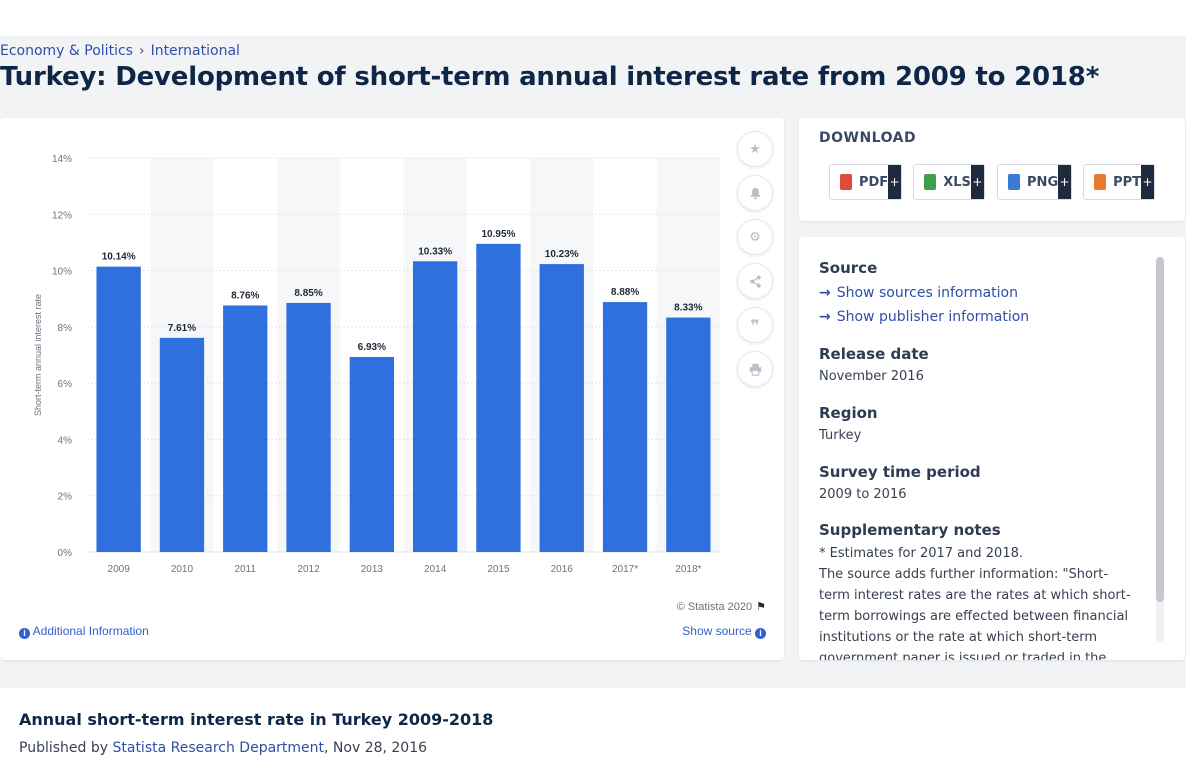 The height and width of the screenshot is (760, 1186). I want to click on share-button, so click(755, 281).